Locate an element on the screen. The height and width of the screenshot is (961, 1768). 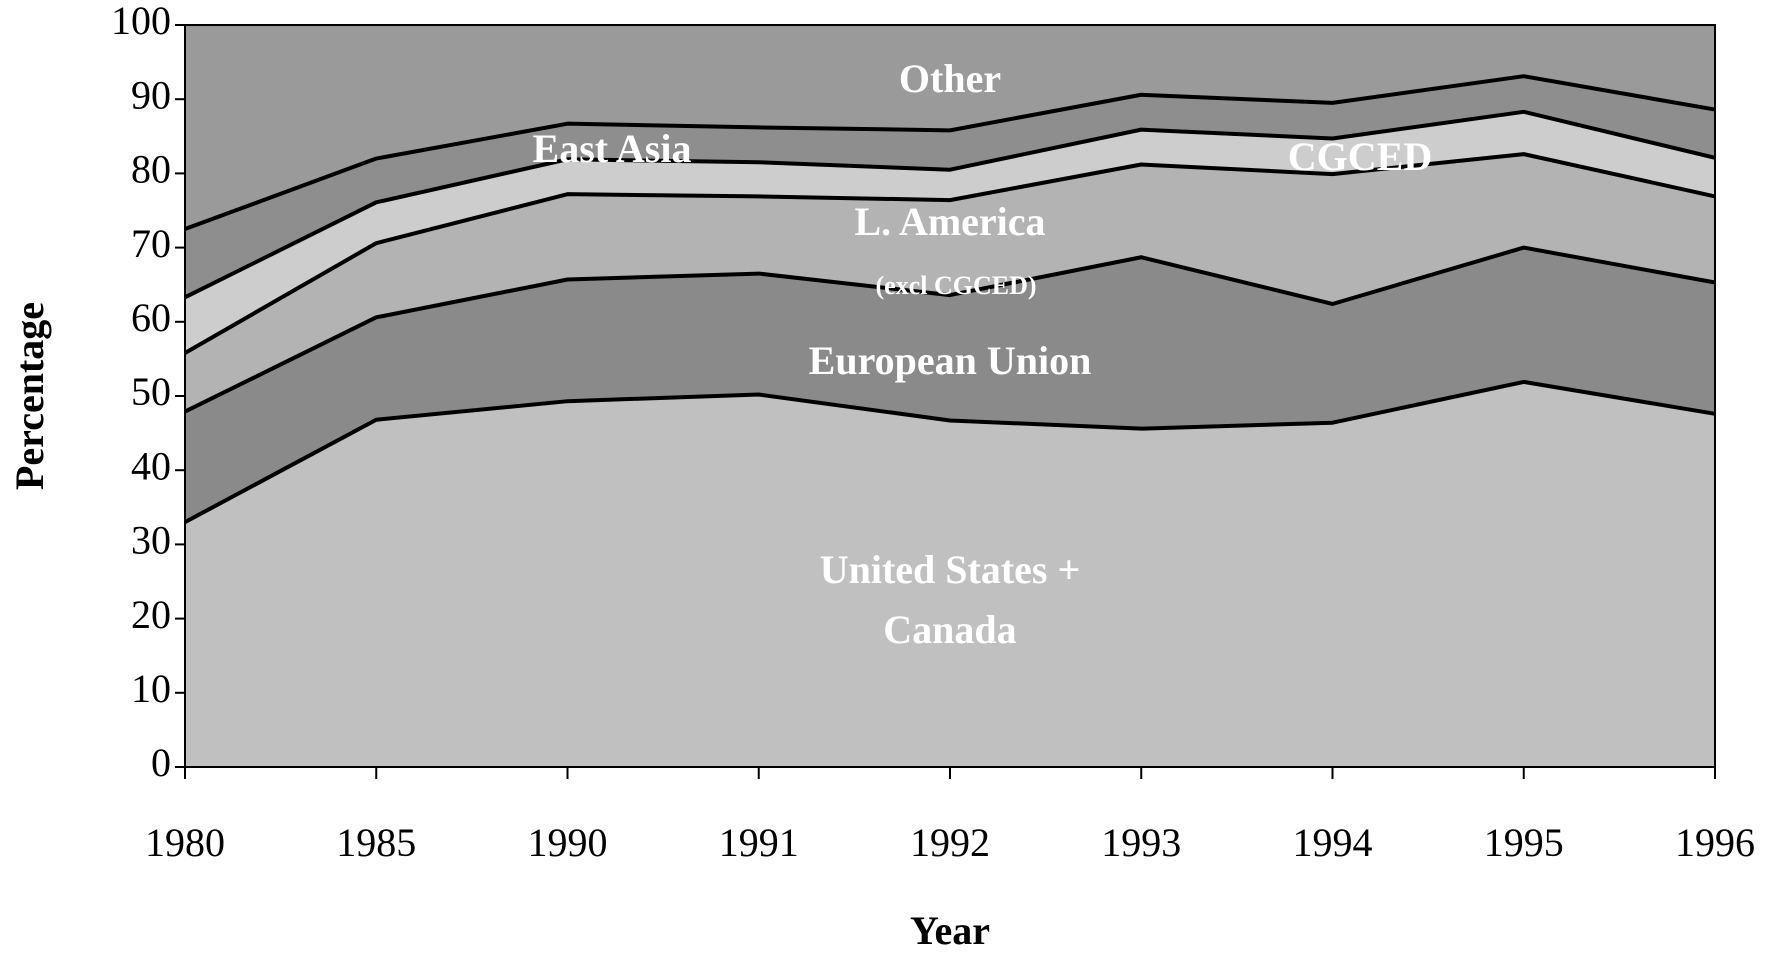
y-tick-label: 50 is located at coordinates (151, 391).